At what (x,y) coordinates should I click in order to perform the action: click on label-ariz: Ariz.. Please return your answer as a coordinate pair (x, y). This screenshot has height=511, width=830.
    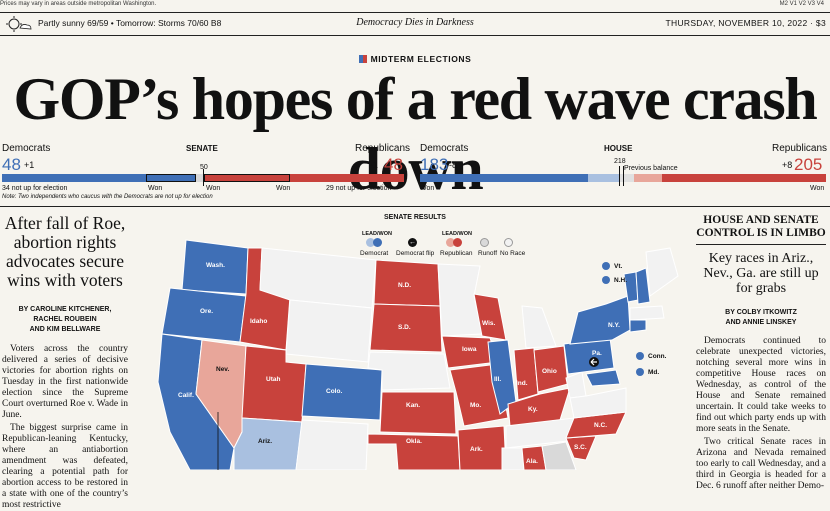
    Looking at the image, I should click on (265, 441).